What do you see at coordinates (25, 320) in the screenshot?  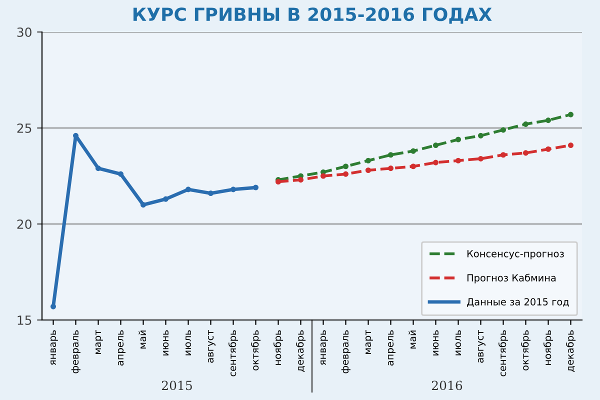 I see `y-tick-label: 15` at bounding box center [25, 320].